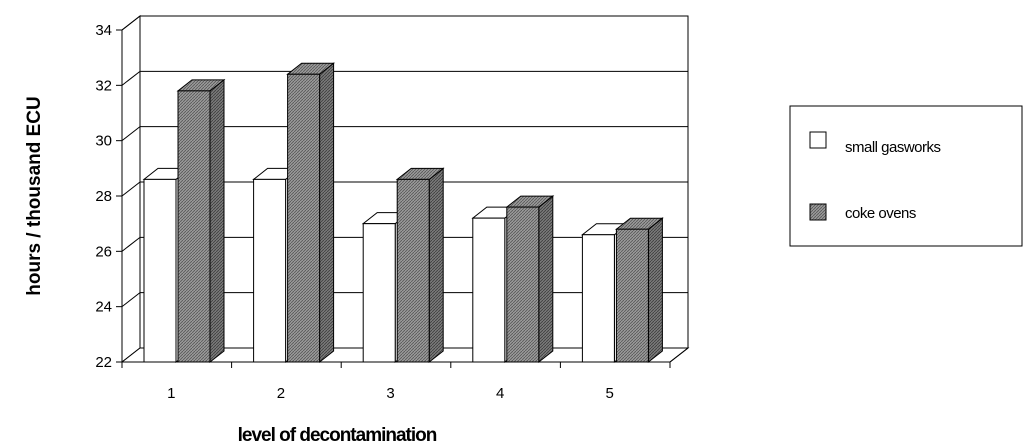  I want to click on legend-label-coke-ovens: coke ovens, so click(880, 213).